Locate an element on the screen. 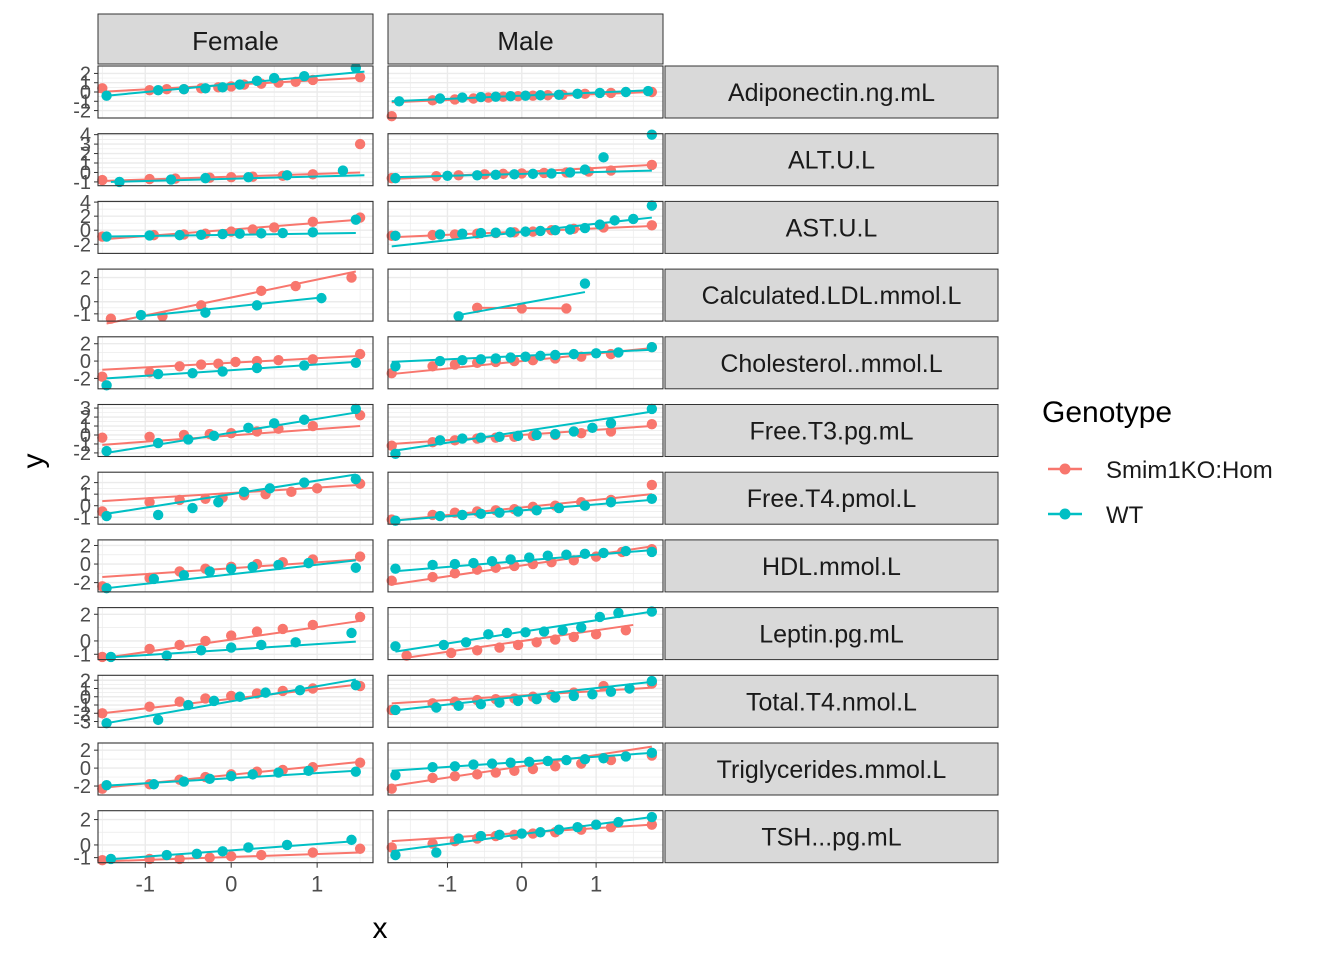  panel-male-alt-u-l is located at coordinates (525, 158).